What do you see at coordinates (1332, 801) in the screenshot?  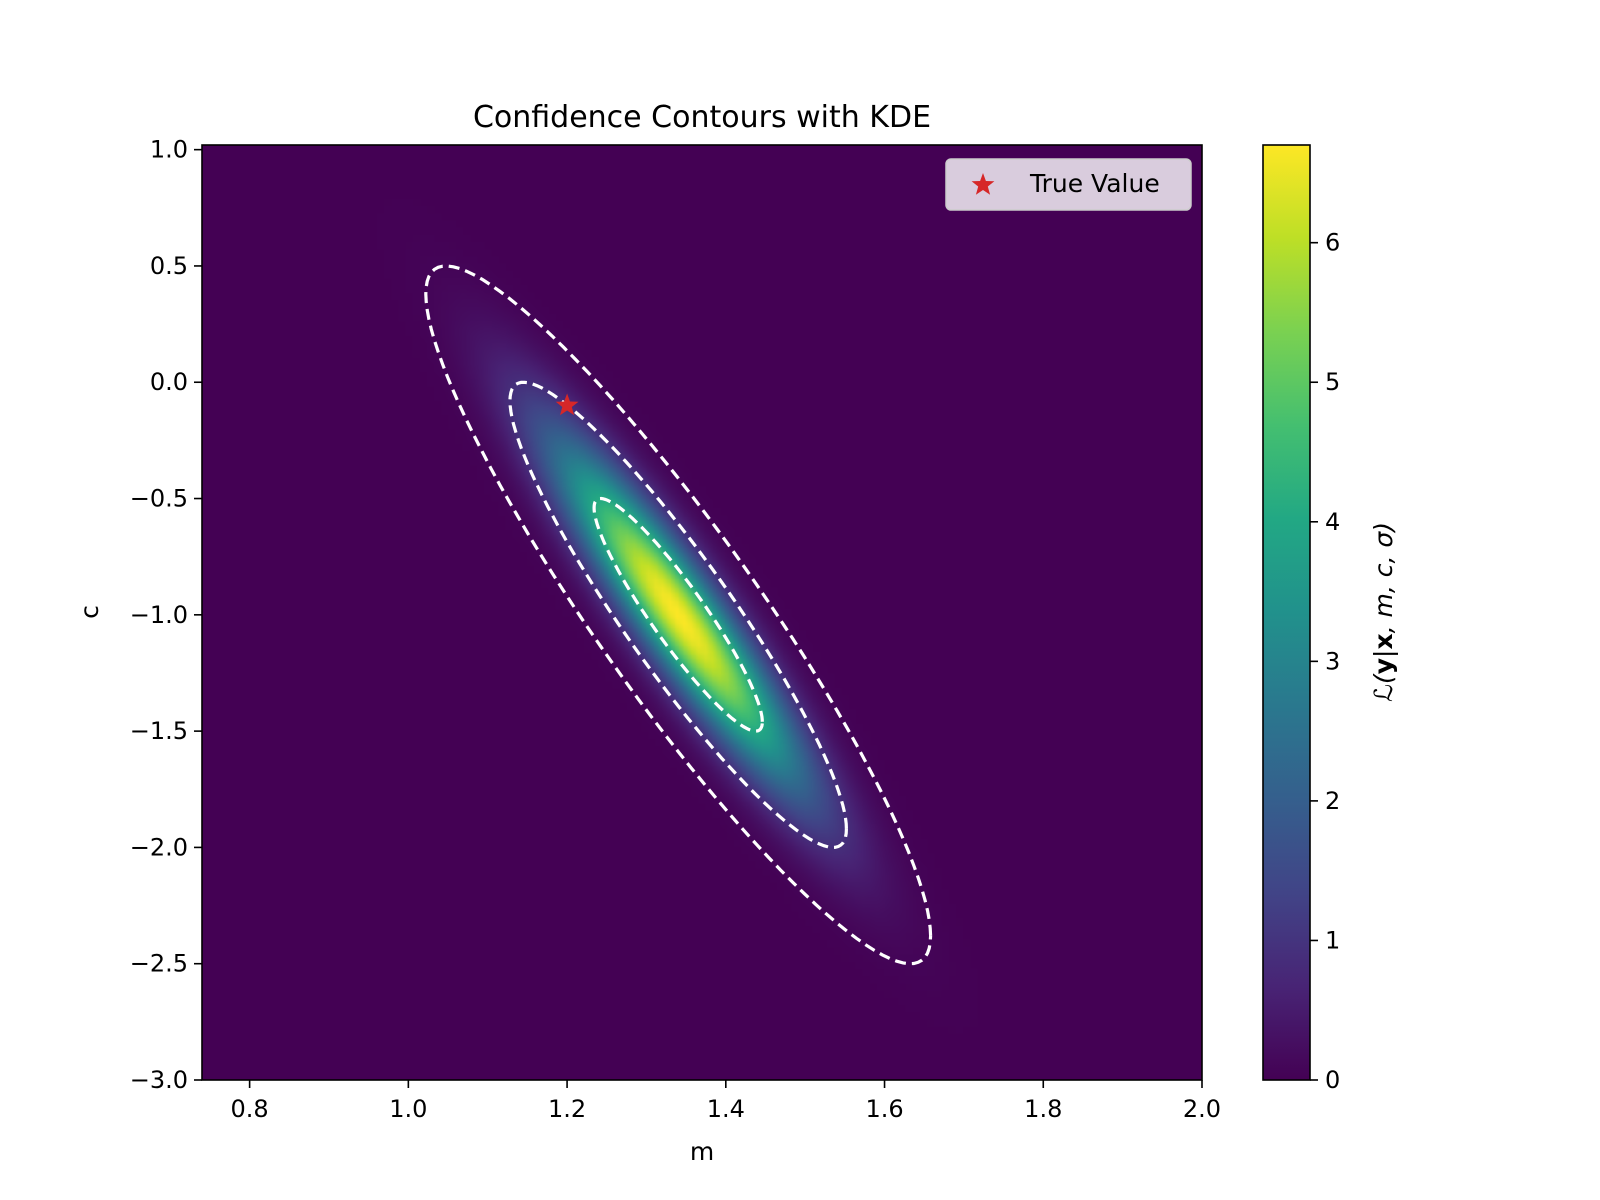 I see `colorbar-tick-label: 2` at bounding box center [1332, 801].